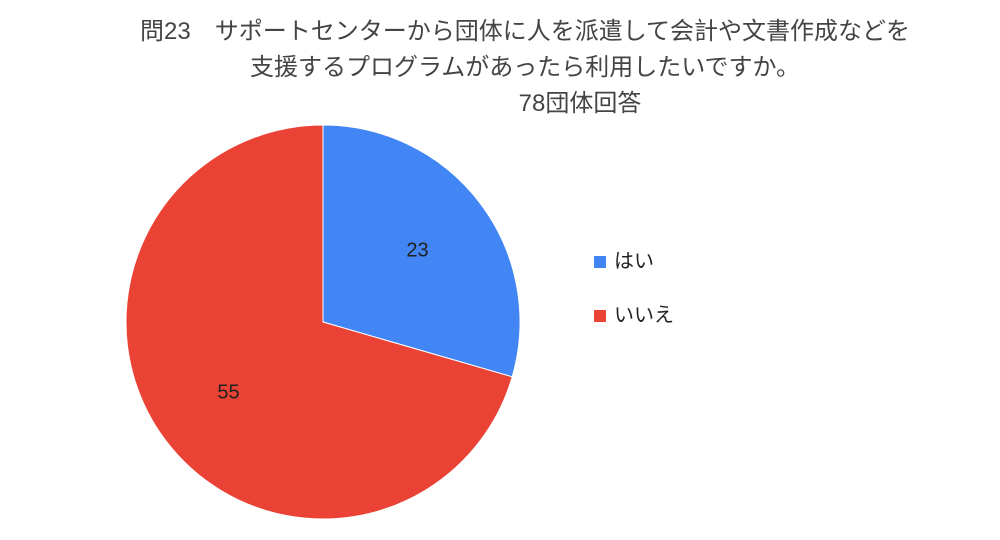  I want to click on legend-label: いいえ, so click(644, 315).